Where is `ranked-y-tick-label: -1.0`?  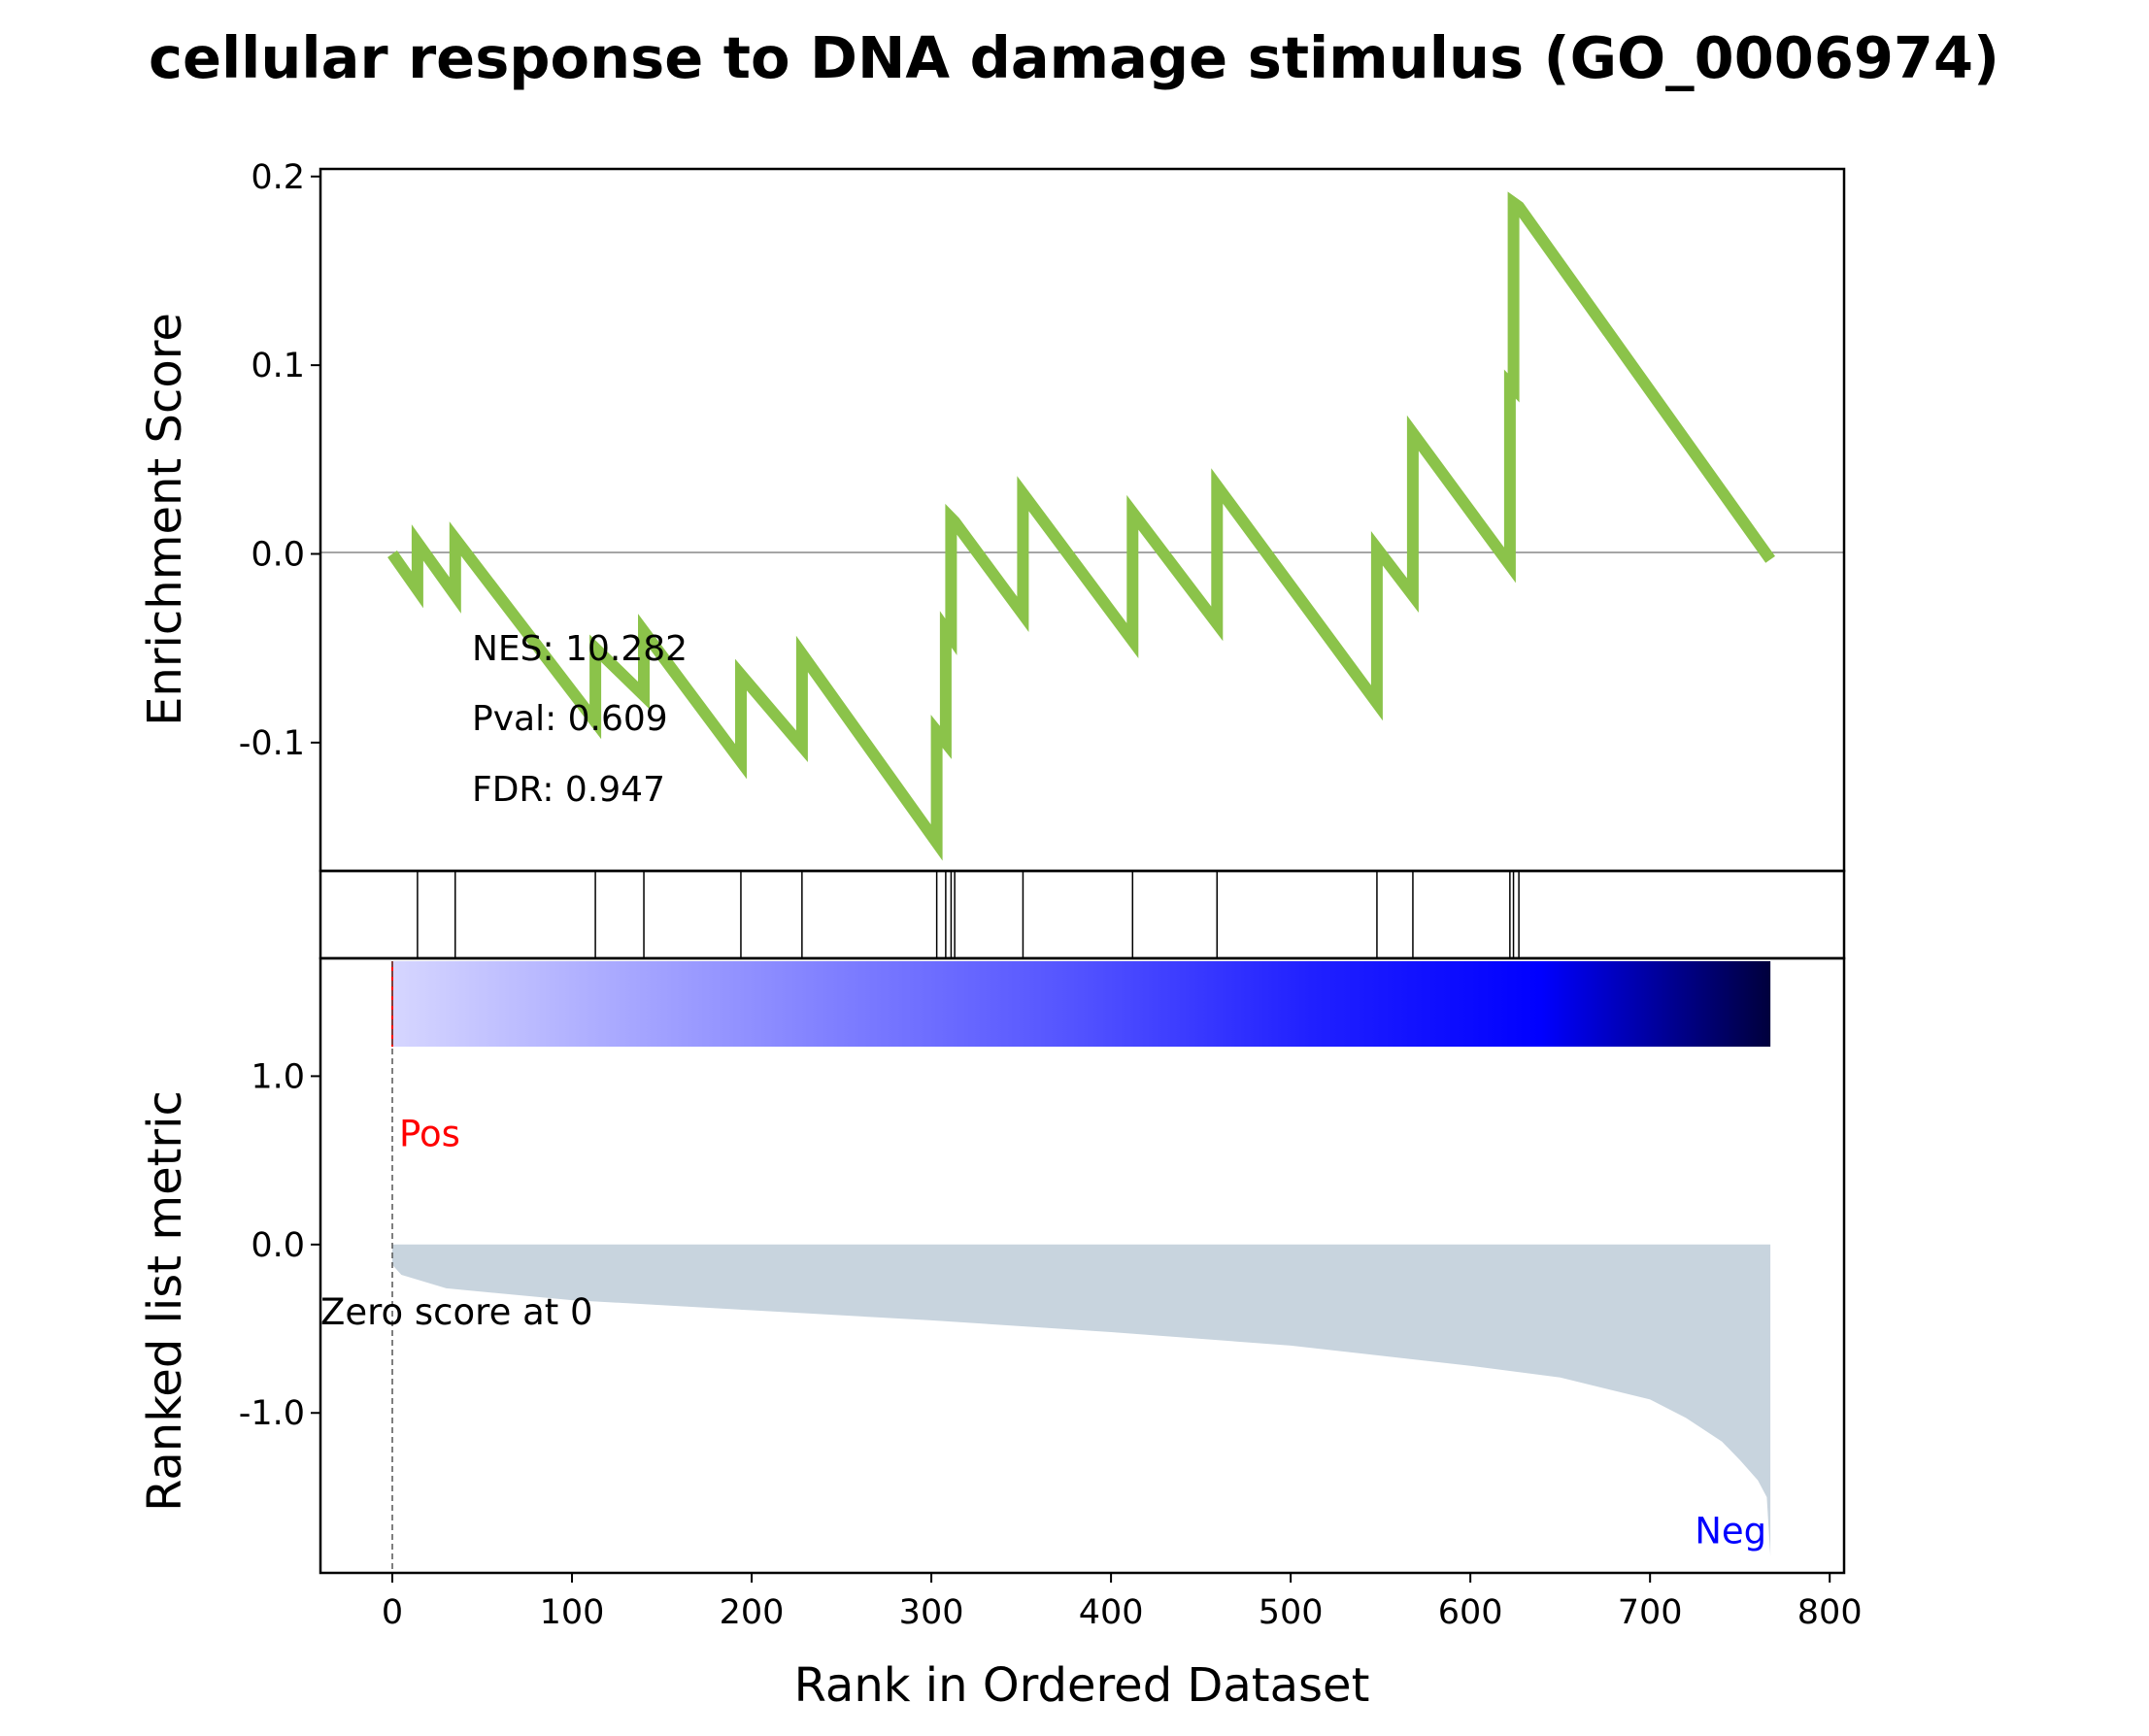 ranked-y-tick-label: -1.0 is located at coordinates (272, 1413).